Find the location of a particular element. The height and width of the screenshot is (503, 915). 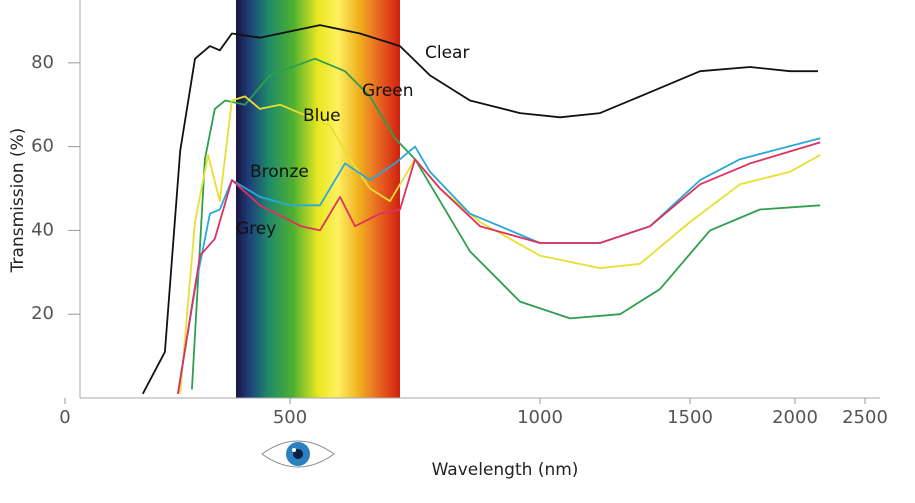

y-tick-label: 60 is located at coordinates (42, 146).